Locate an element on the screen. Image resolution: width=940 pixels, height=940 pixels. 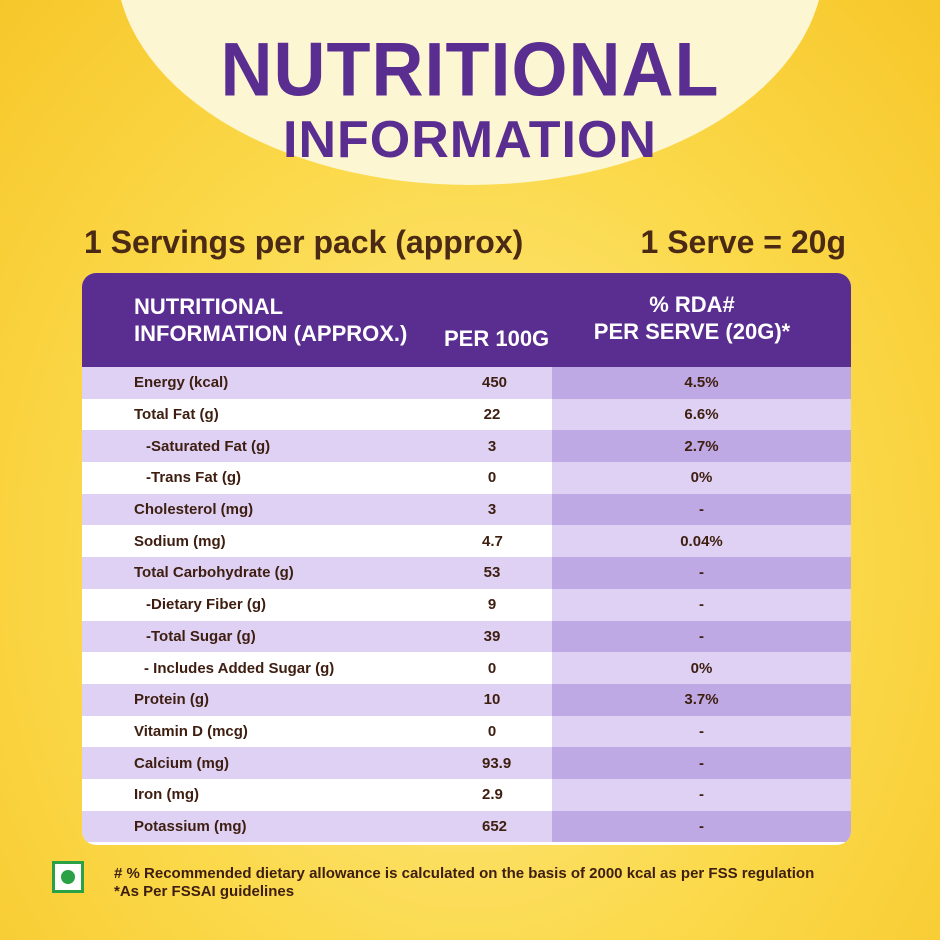
table-row: -Trans Fat (g) 0 0% is located at coordinates (466, 478).